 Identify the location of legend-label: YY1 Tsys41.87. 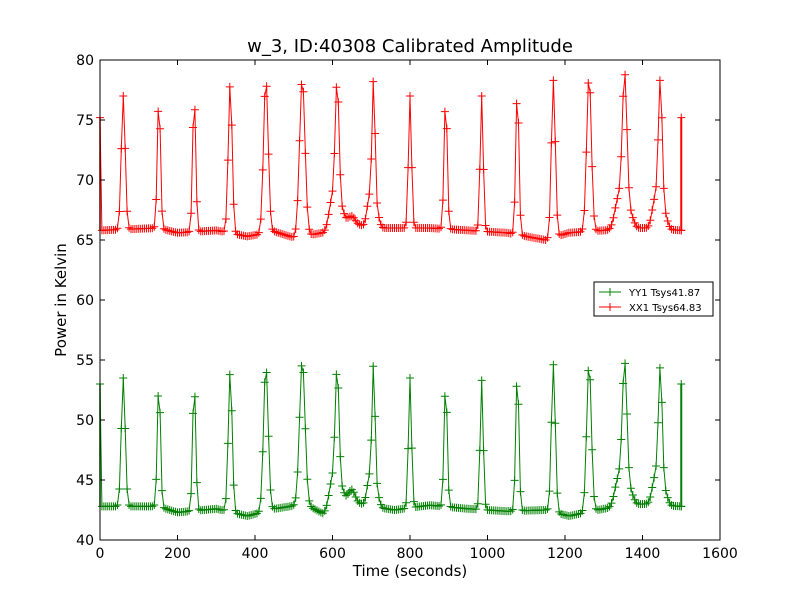
(664, 293).